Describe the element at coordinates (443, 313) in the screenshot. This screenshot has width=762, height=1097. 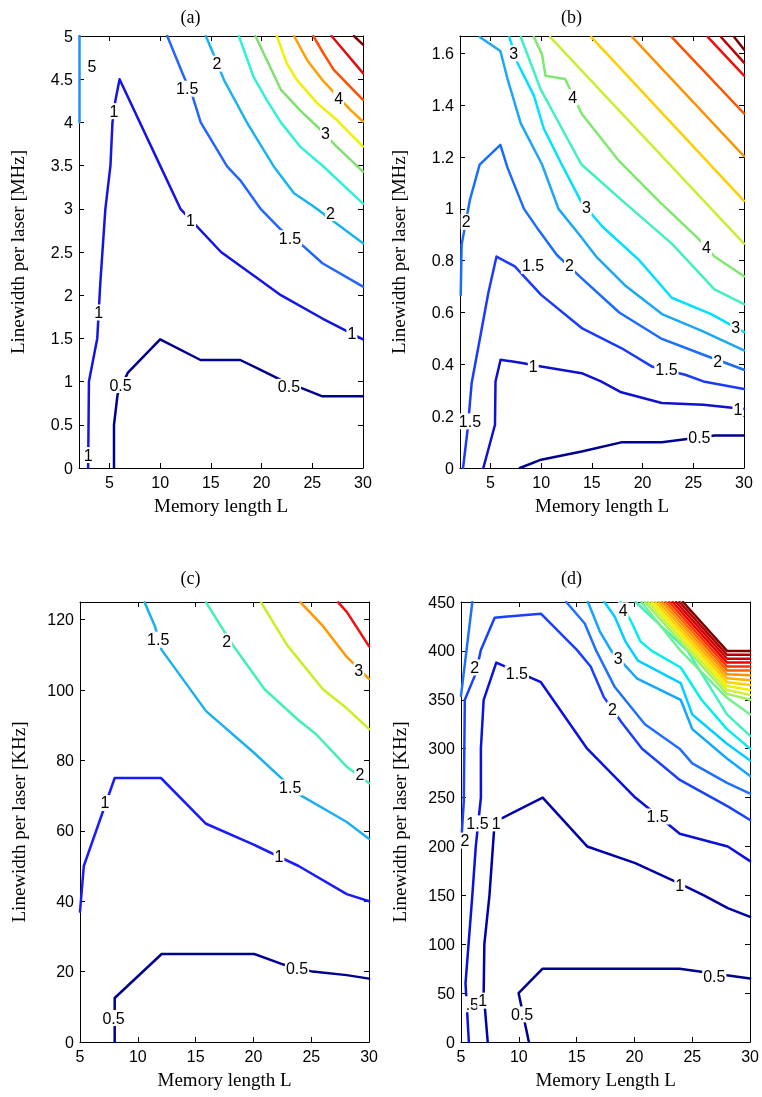
I see `y-tick-label: 0.6` at that location.